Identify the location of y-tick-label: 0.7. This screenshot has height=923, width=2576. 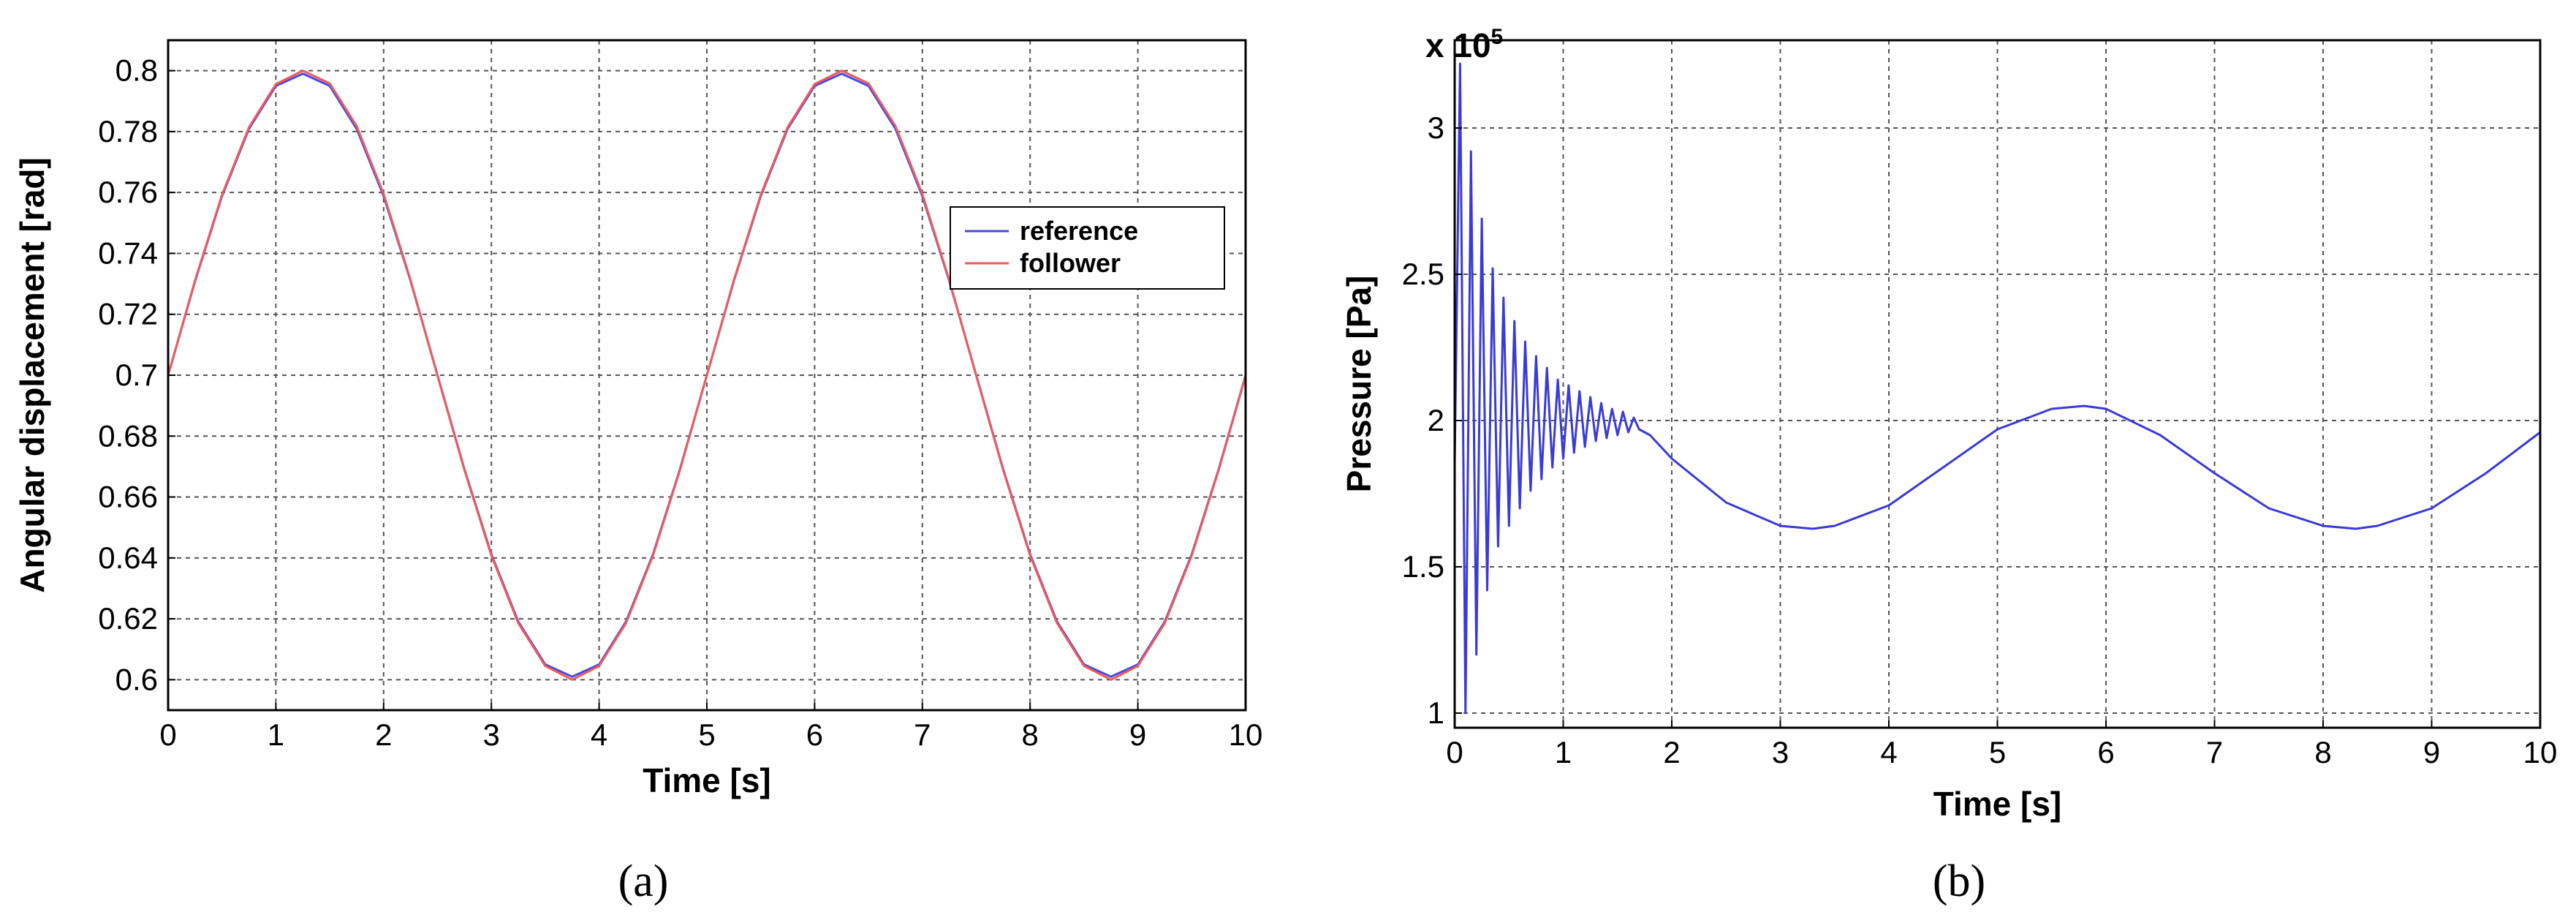
(136, 375).